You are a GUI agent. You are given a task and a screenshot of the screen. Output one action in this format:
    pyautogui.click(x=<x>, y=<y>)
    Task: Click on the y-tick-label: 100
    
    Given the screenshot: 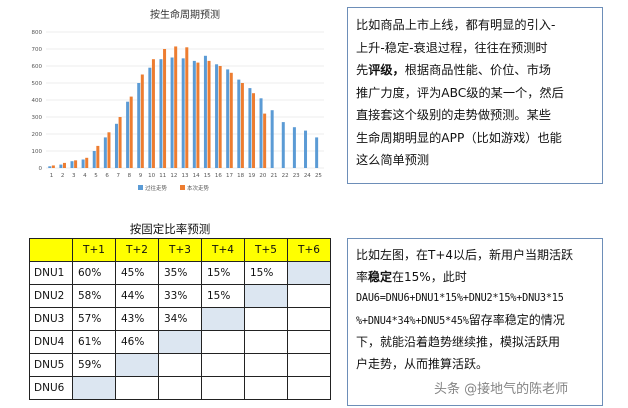 What is the action you would take?
    pyautogui.click(x=37, y=152)
    